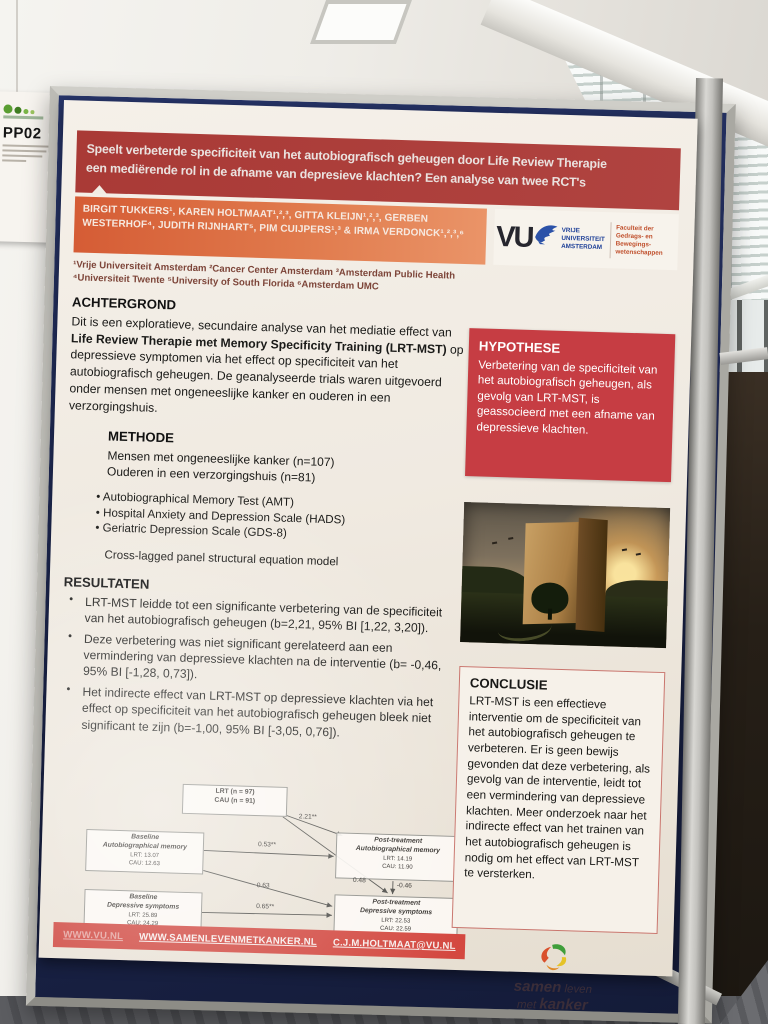 Image resolution: width=768 pixels, height=1024 pixels. I want to click on slk-kanker: kanker, so click(564, 1004).